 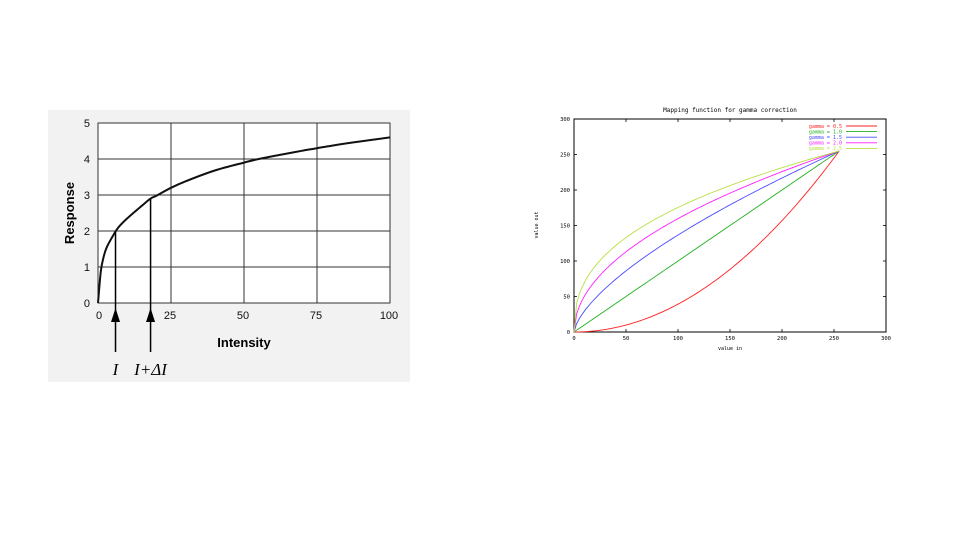 I want to click on chart1-x-tick-label: 50, so click(x=243, y=316).